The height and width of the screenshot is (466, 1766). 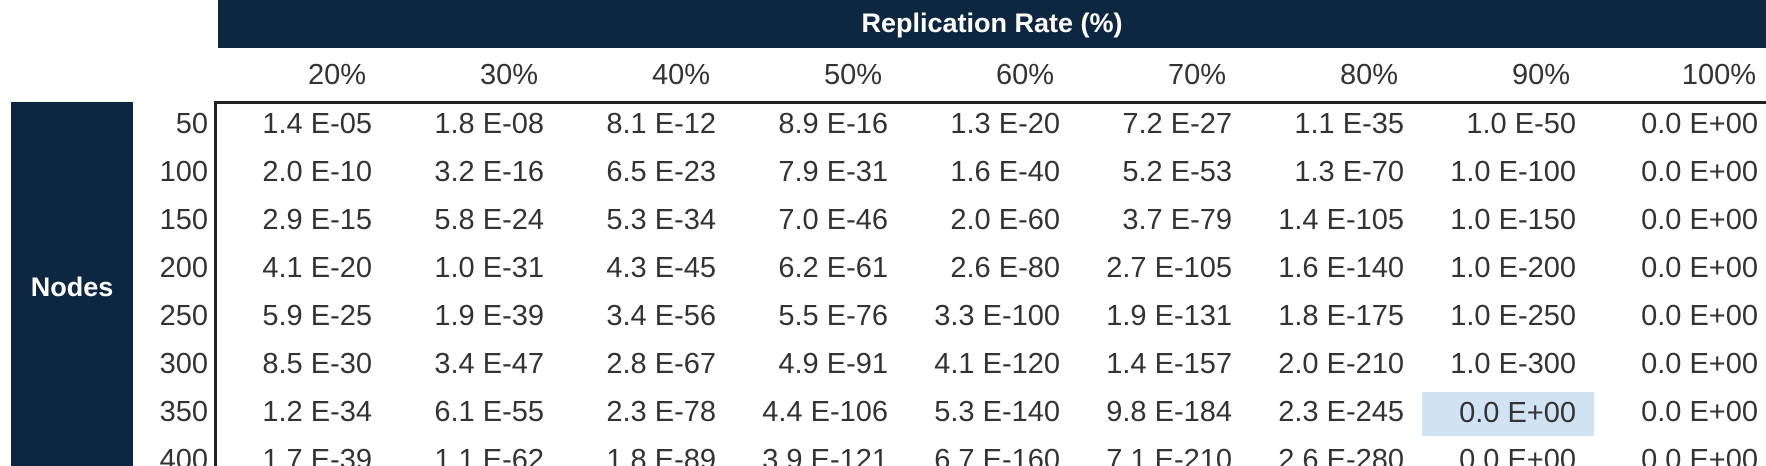 I want to click on table-cell: 7.2 E-27, so click(x=1177, y=124).